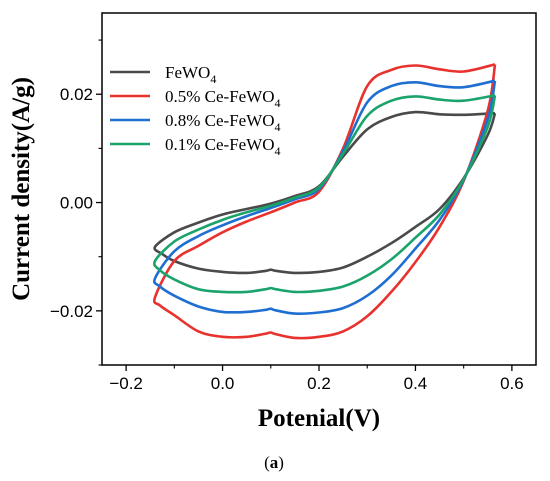 The image size is (550, 481). Describe the element at coordinates (223, 146) in the screenshot. I see `legend-label-4: 0.1% Ce-FeWO4` at that location.